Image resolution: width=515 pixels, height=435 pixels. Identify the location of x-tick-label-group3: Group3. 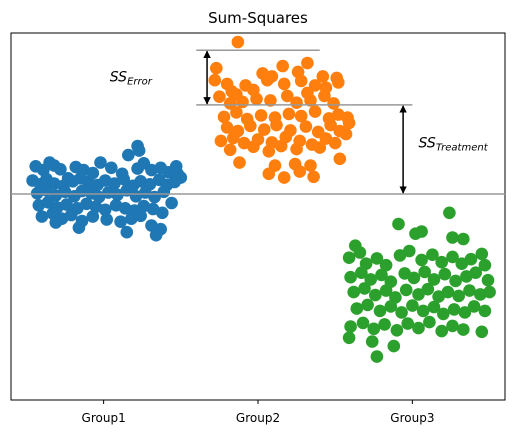
(412, 418).